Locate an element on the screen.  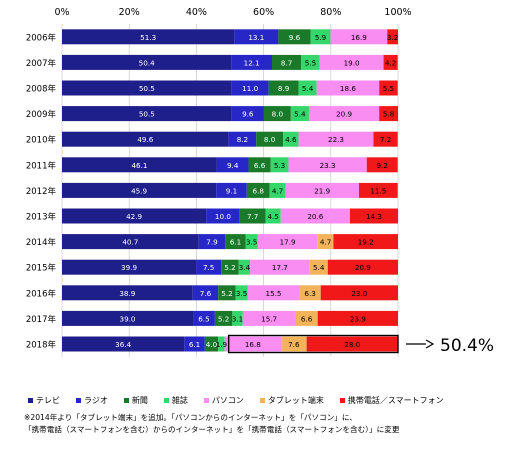
legend-item: 新聞 is located at coordinates (135, 400).